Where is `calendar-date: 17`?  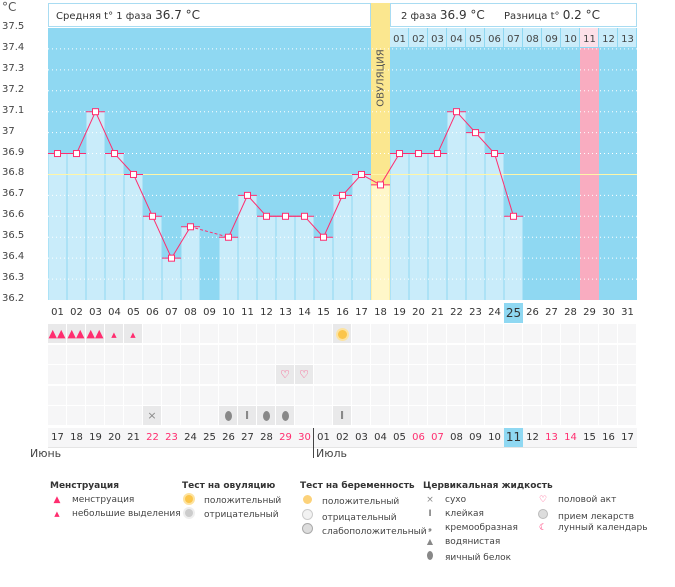
calendar-date: 17 is located at coordinates (57, 437).